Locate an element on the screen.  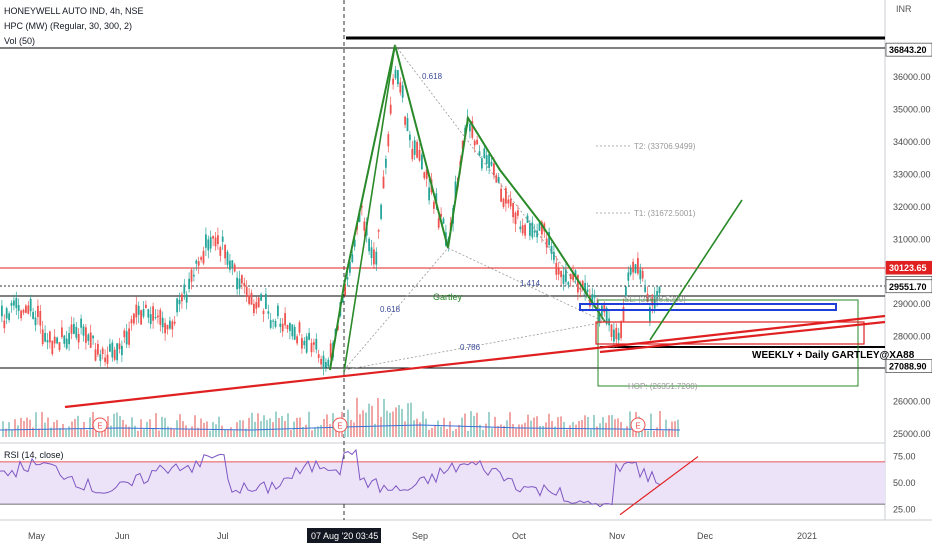
volume-legend: Vol (50) is located at coordinates (20, 41).